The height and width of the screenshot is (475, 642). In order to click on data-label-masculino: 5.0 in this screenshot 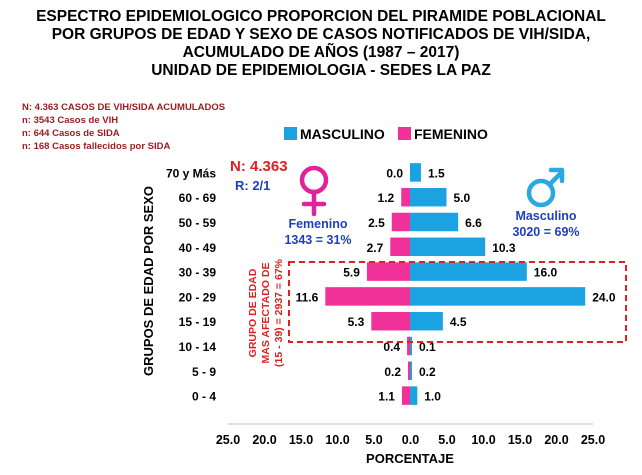, I will do `click(462, 198)`.